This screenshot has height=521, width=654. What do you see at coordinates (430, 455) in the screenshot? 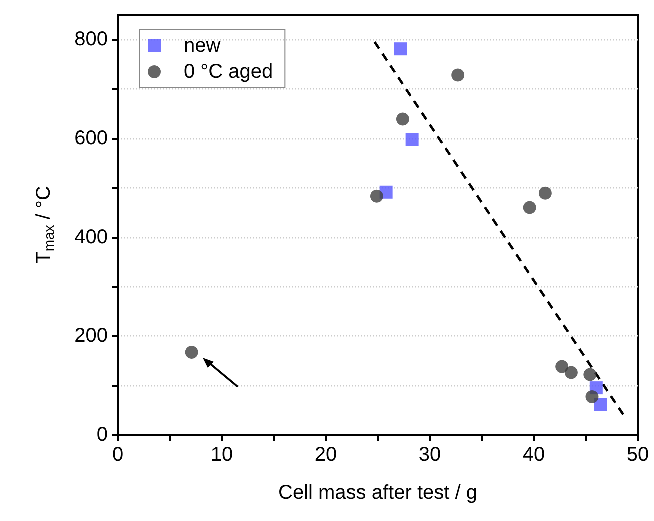
I see `x-tick-label: 30` at bounding box center [430, 455].